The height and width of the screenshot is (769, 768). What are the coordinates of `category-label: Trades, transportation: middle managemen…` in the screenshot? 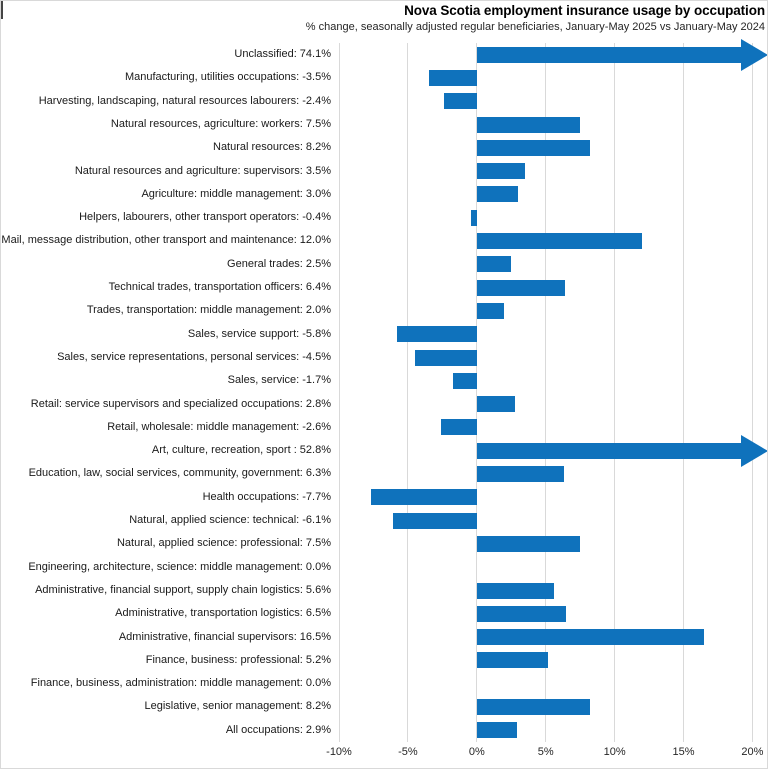 It's located at (208, 310).